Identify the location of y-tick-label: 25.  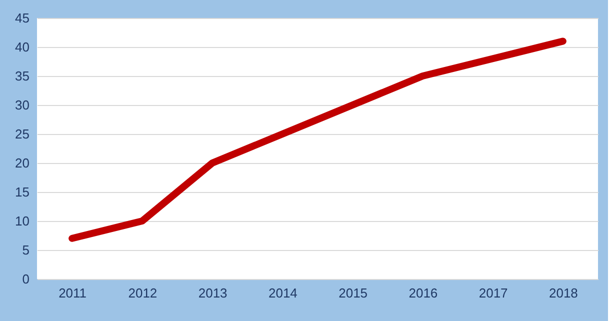
(22, 134).